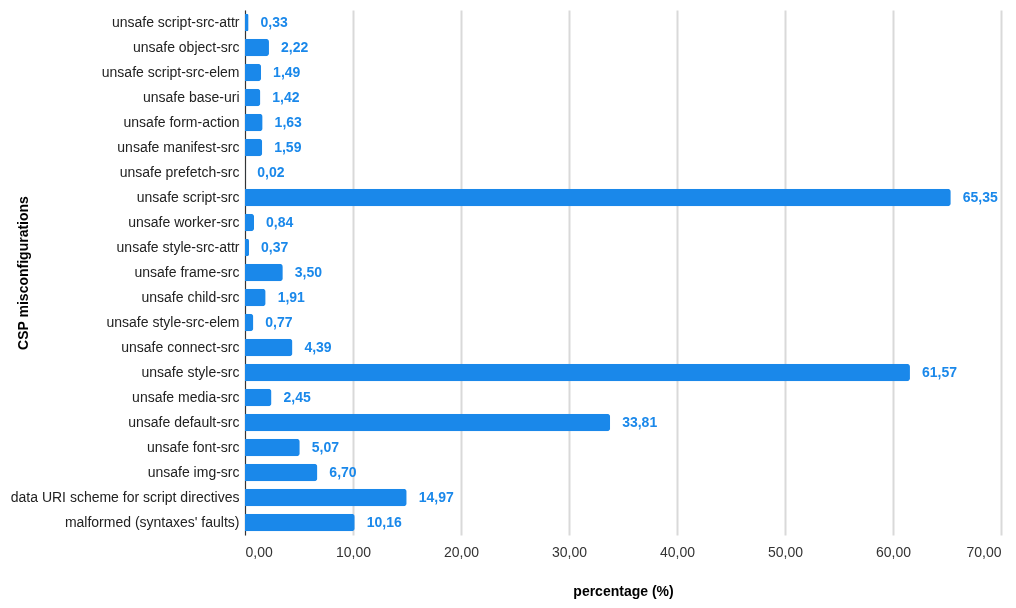  What do you see at coordinates (287, 71) in the screenshot?
I see `data-label: 1,49` at bounding box center [287, 71].